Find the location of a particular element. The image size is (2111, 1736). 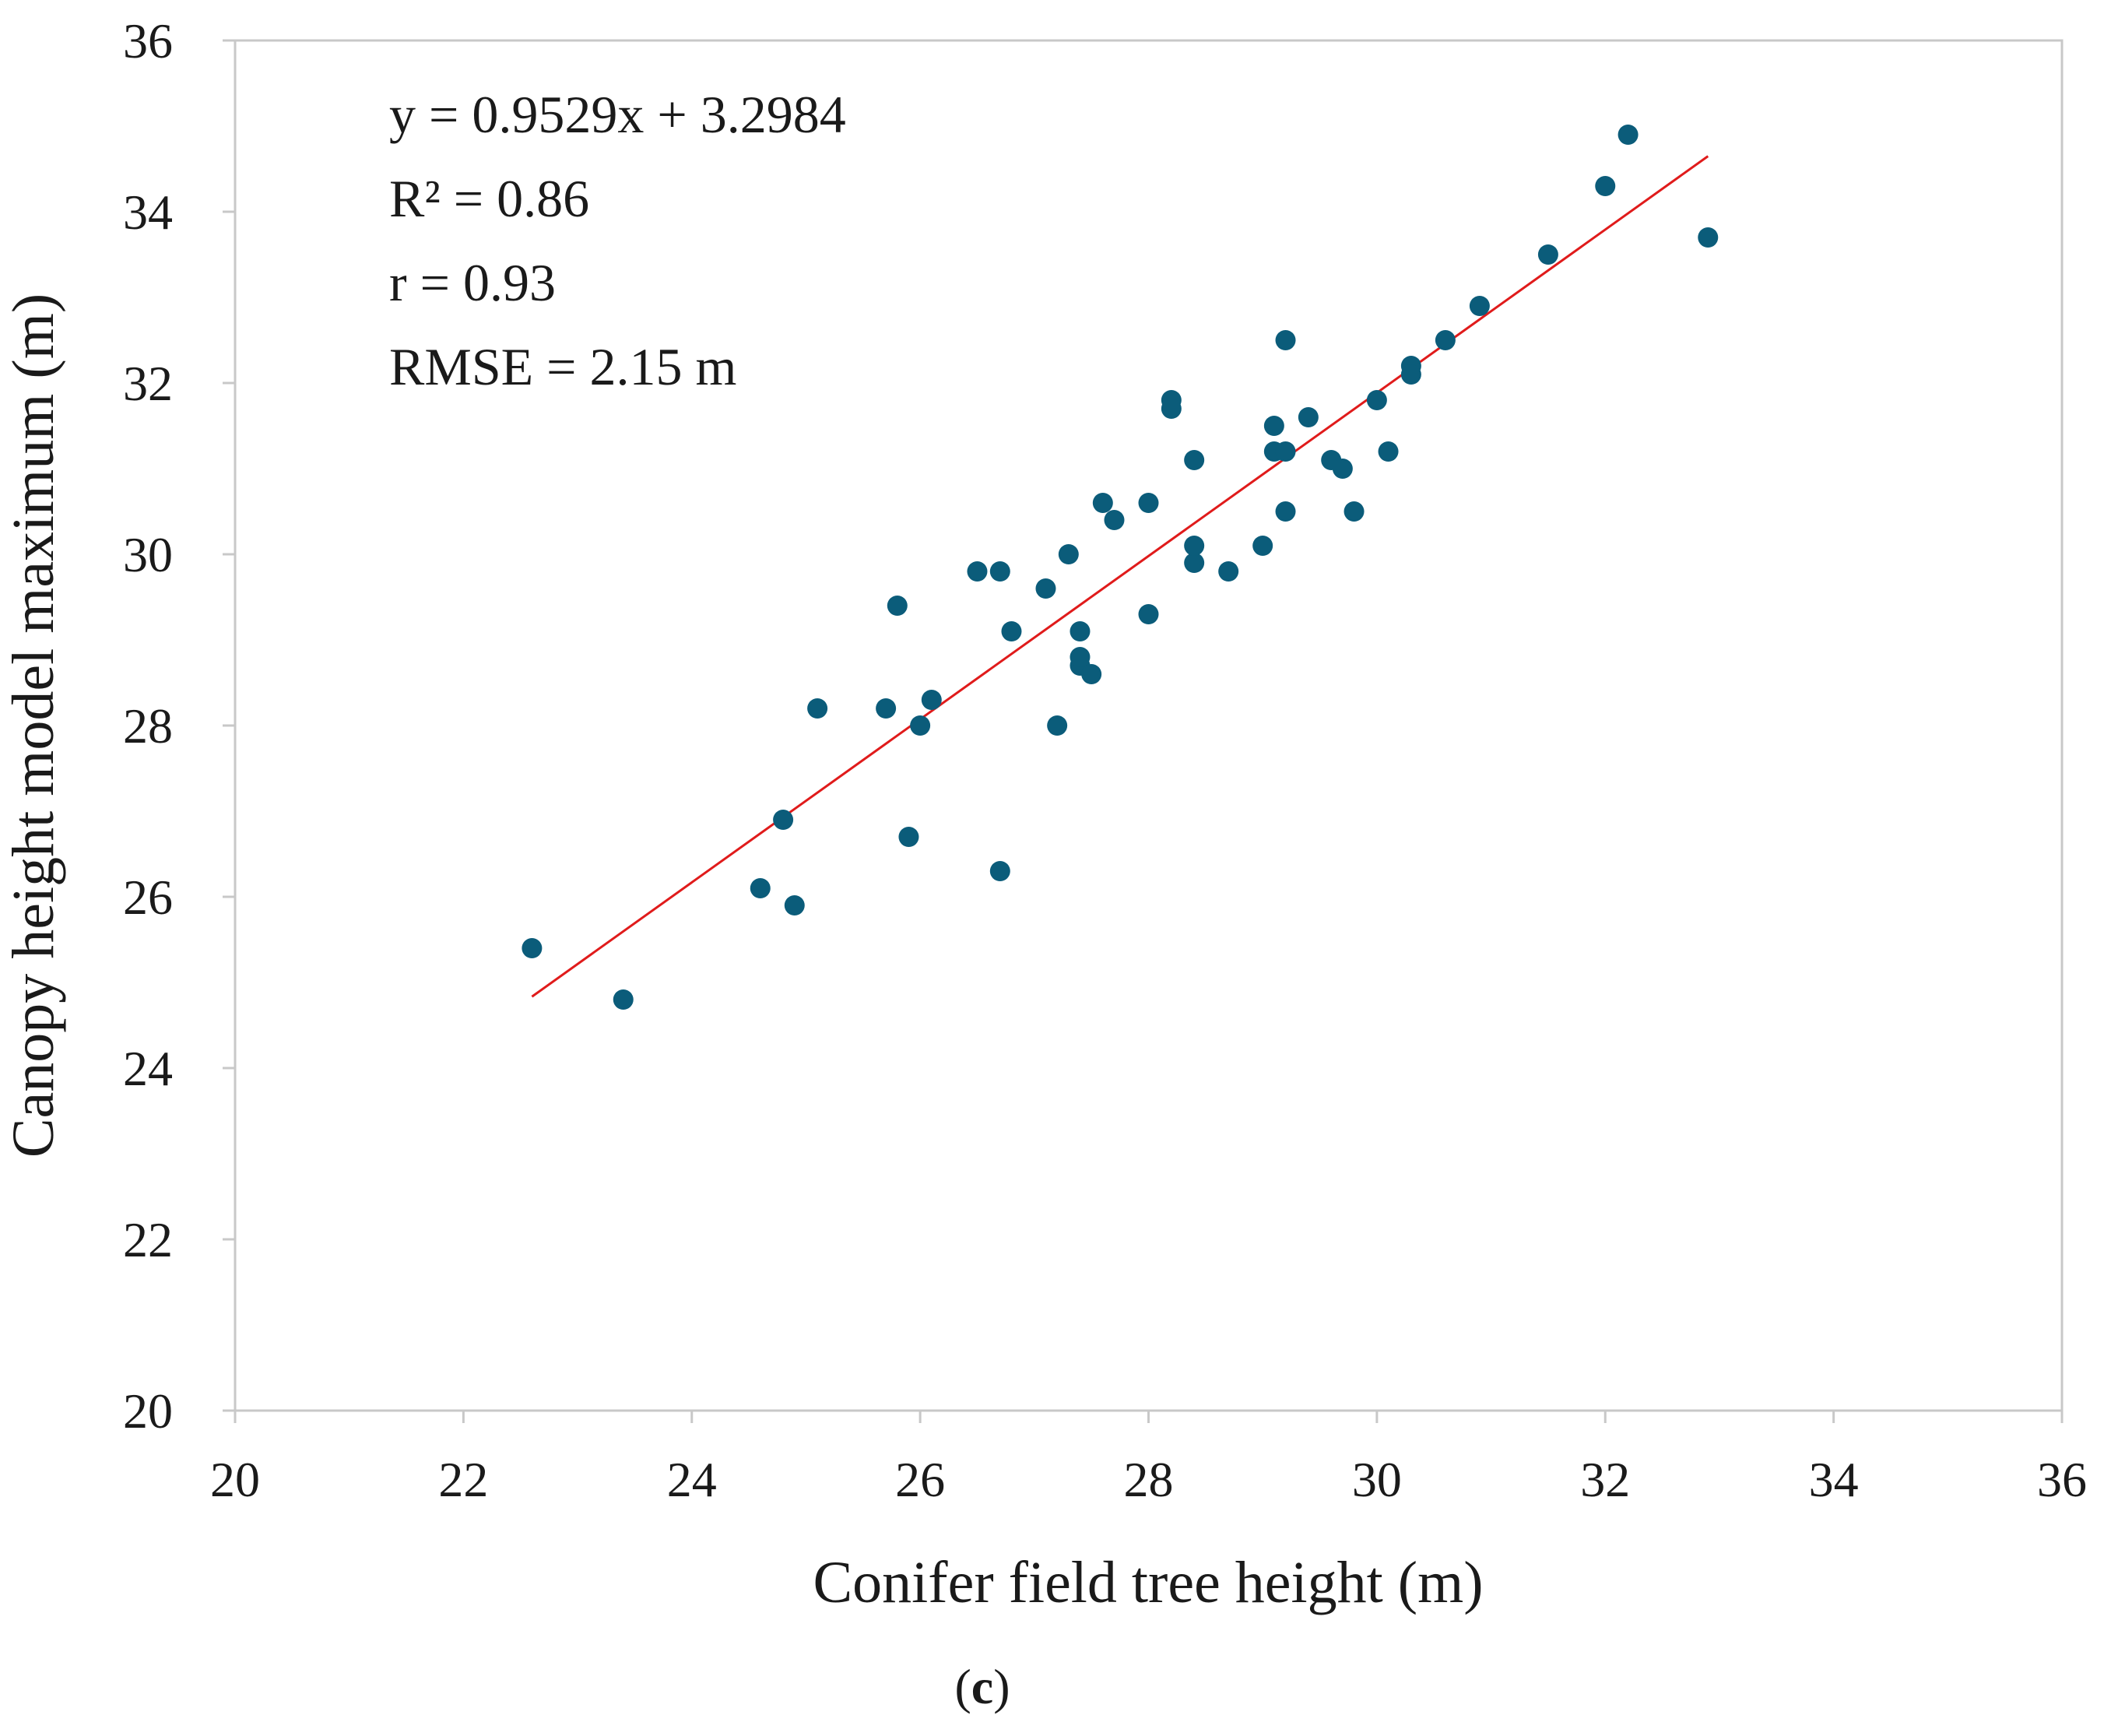

x-tick-label: 26 is located at coordinates (920, 1479).